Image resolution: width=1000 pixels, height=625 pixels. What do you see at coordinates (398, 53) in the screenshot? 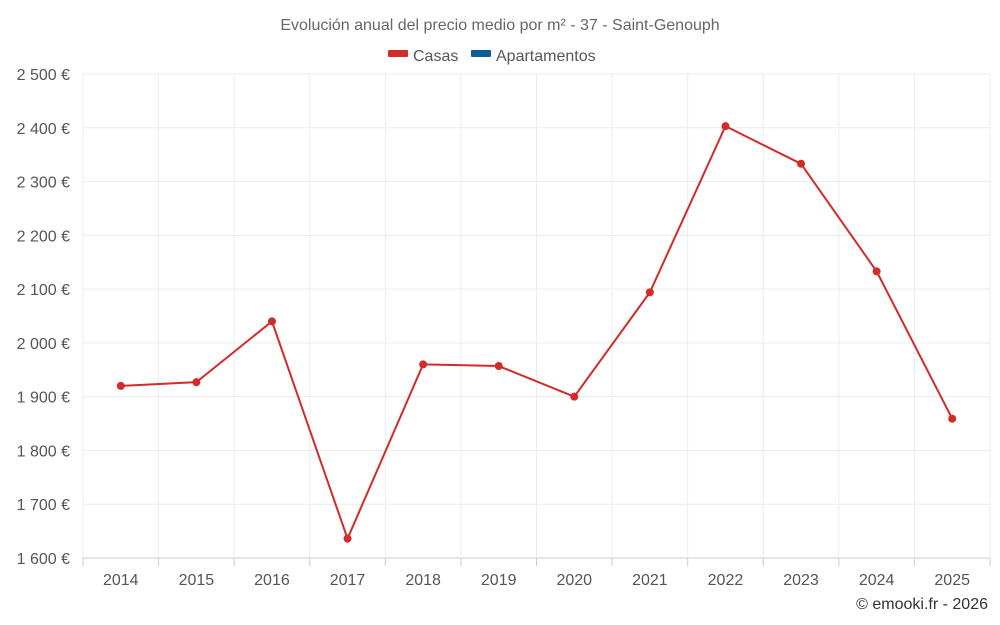
I see `legend-swatch-casas` at bounding box center [398, 53].